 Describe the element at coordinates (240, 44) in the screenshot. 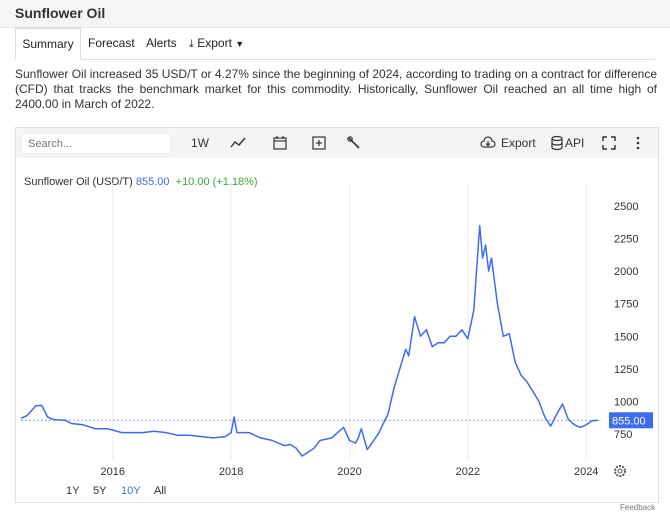

I see `caret-down-icon: ▼` at that location.